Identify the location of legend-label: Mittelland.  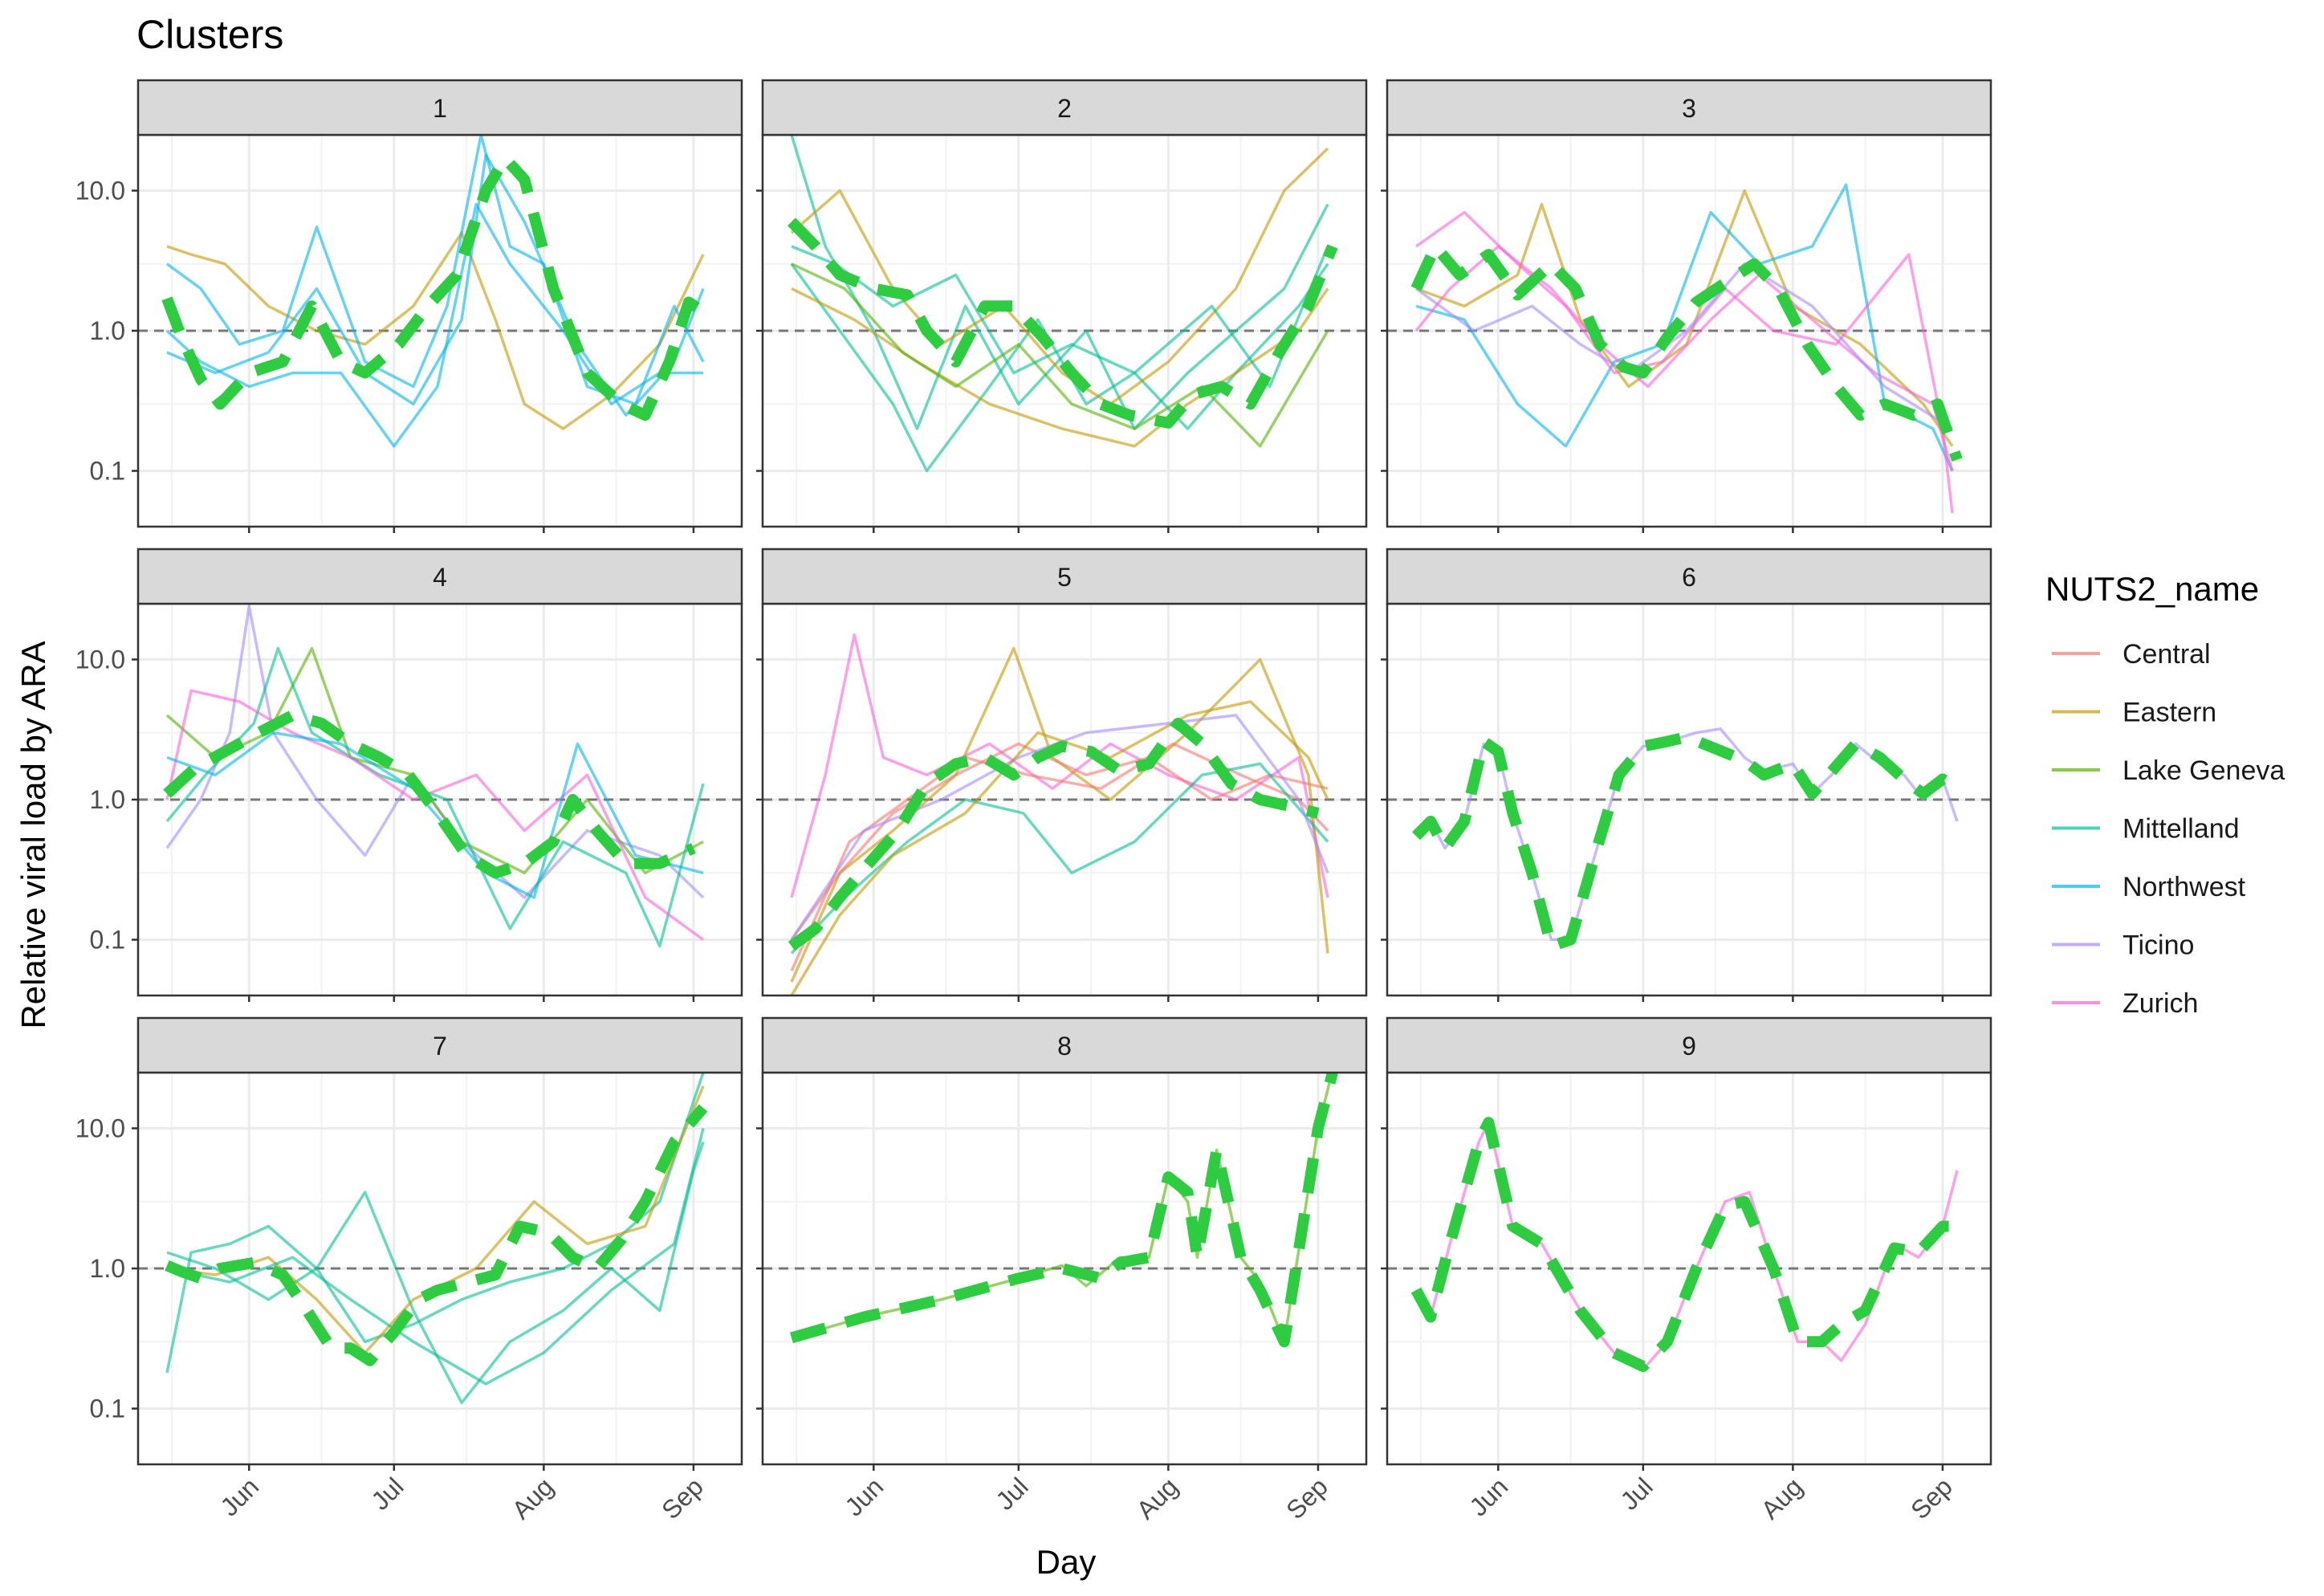
(2181, 830).